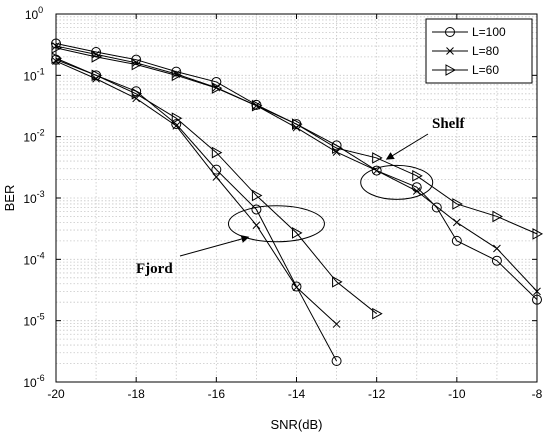  What do you see at coordinates (489, 32) in the screenshot?
I see `legend-entry: L=100` at bounding box center [489, 32].